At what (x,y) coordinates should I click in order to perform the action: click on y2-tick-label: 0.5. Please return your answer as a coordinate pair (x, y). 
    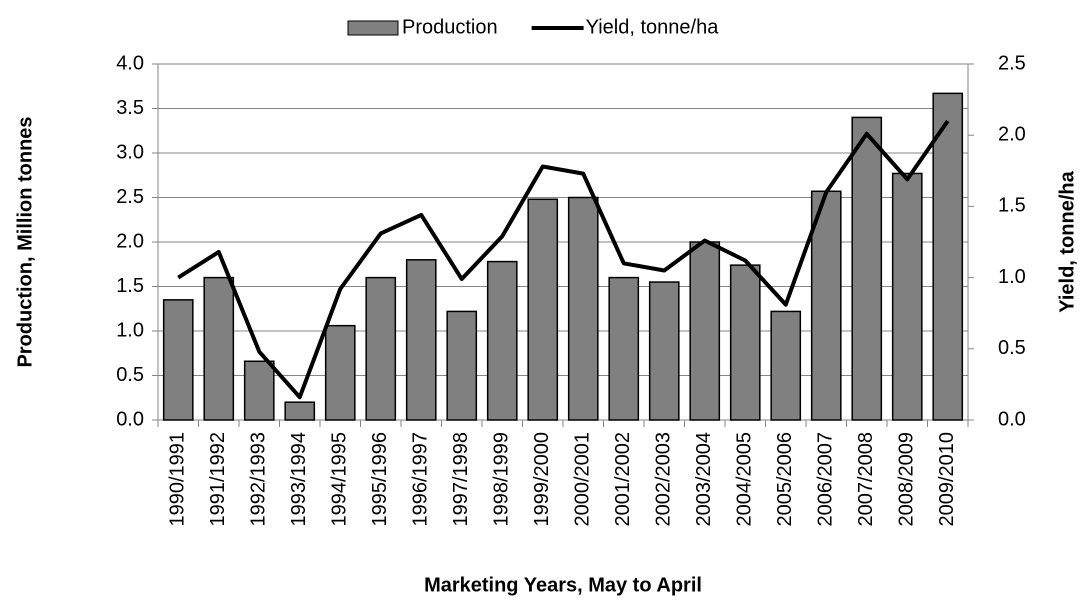
    Looking at the image, I should click on (1012, 348).